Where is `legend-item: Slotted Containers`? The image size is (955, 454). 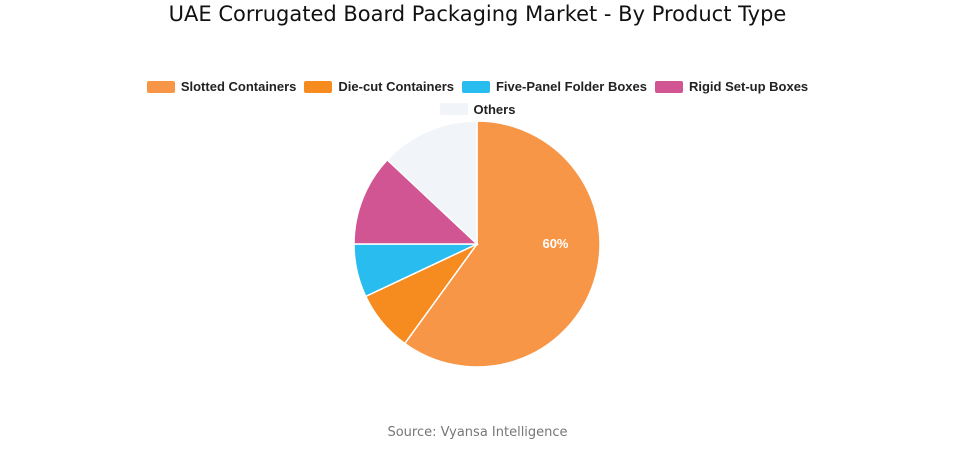
legend-item: Slotted Containers is located at coordinates (221, 86).